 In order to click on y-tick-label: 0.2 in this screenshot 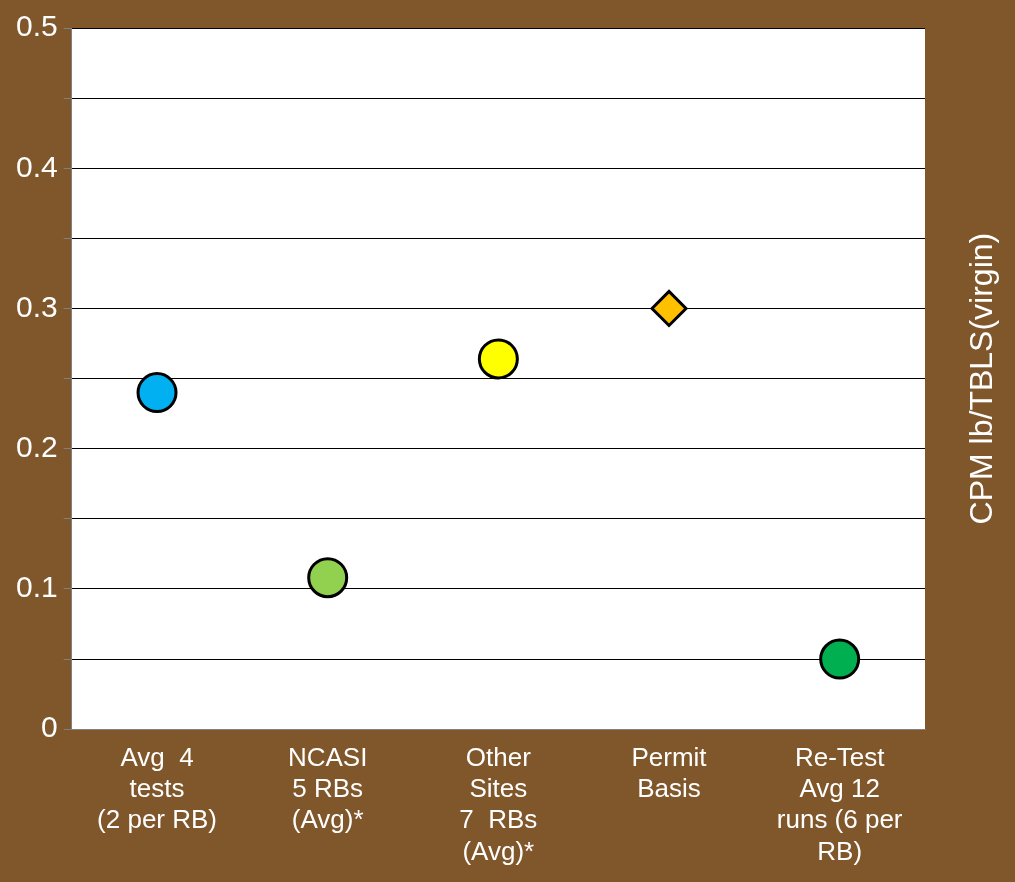, I will do `click(36, 446)`.